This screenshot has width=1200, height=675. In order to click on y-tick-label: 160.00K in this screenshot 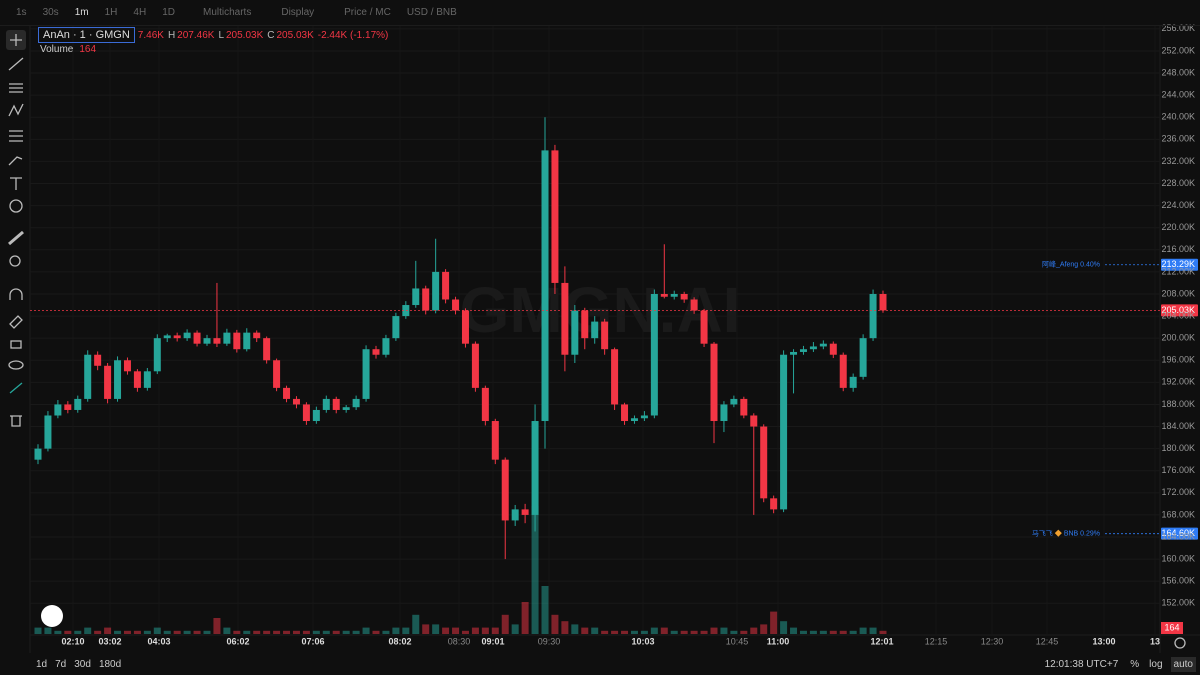, I will do `click(1178, 558)`.